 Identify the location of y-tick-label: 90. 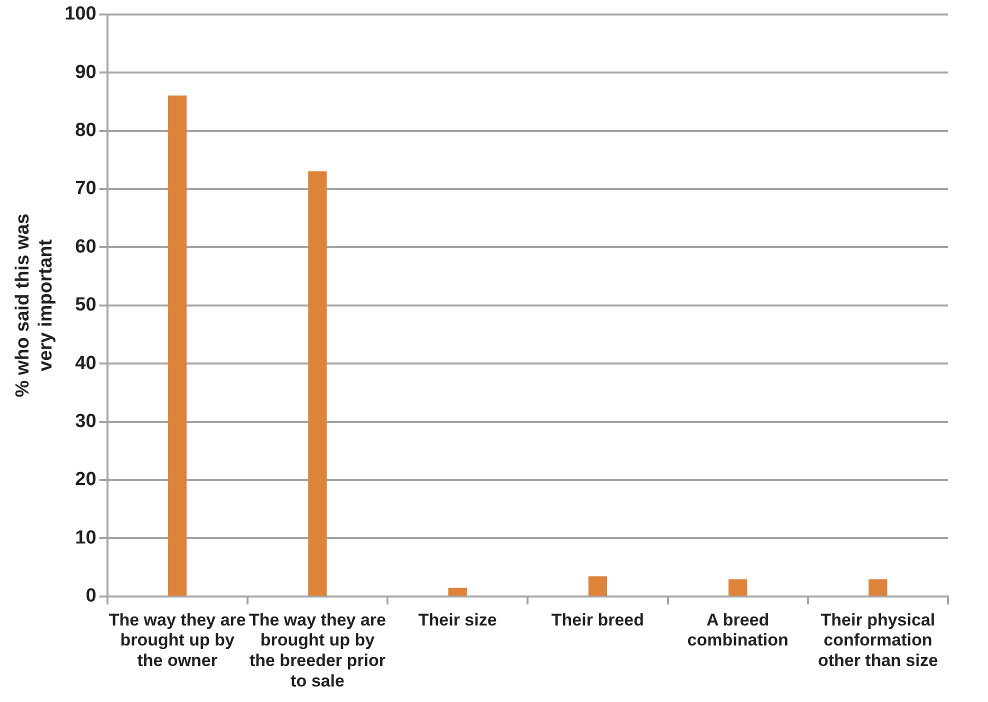
(85, 72).